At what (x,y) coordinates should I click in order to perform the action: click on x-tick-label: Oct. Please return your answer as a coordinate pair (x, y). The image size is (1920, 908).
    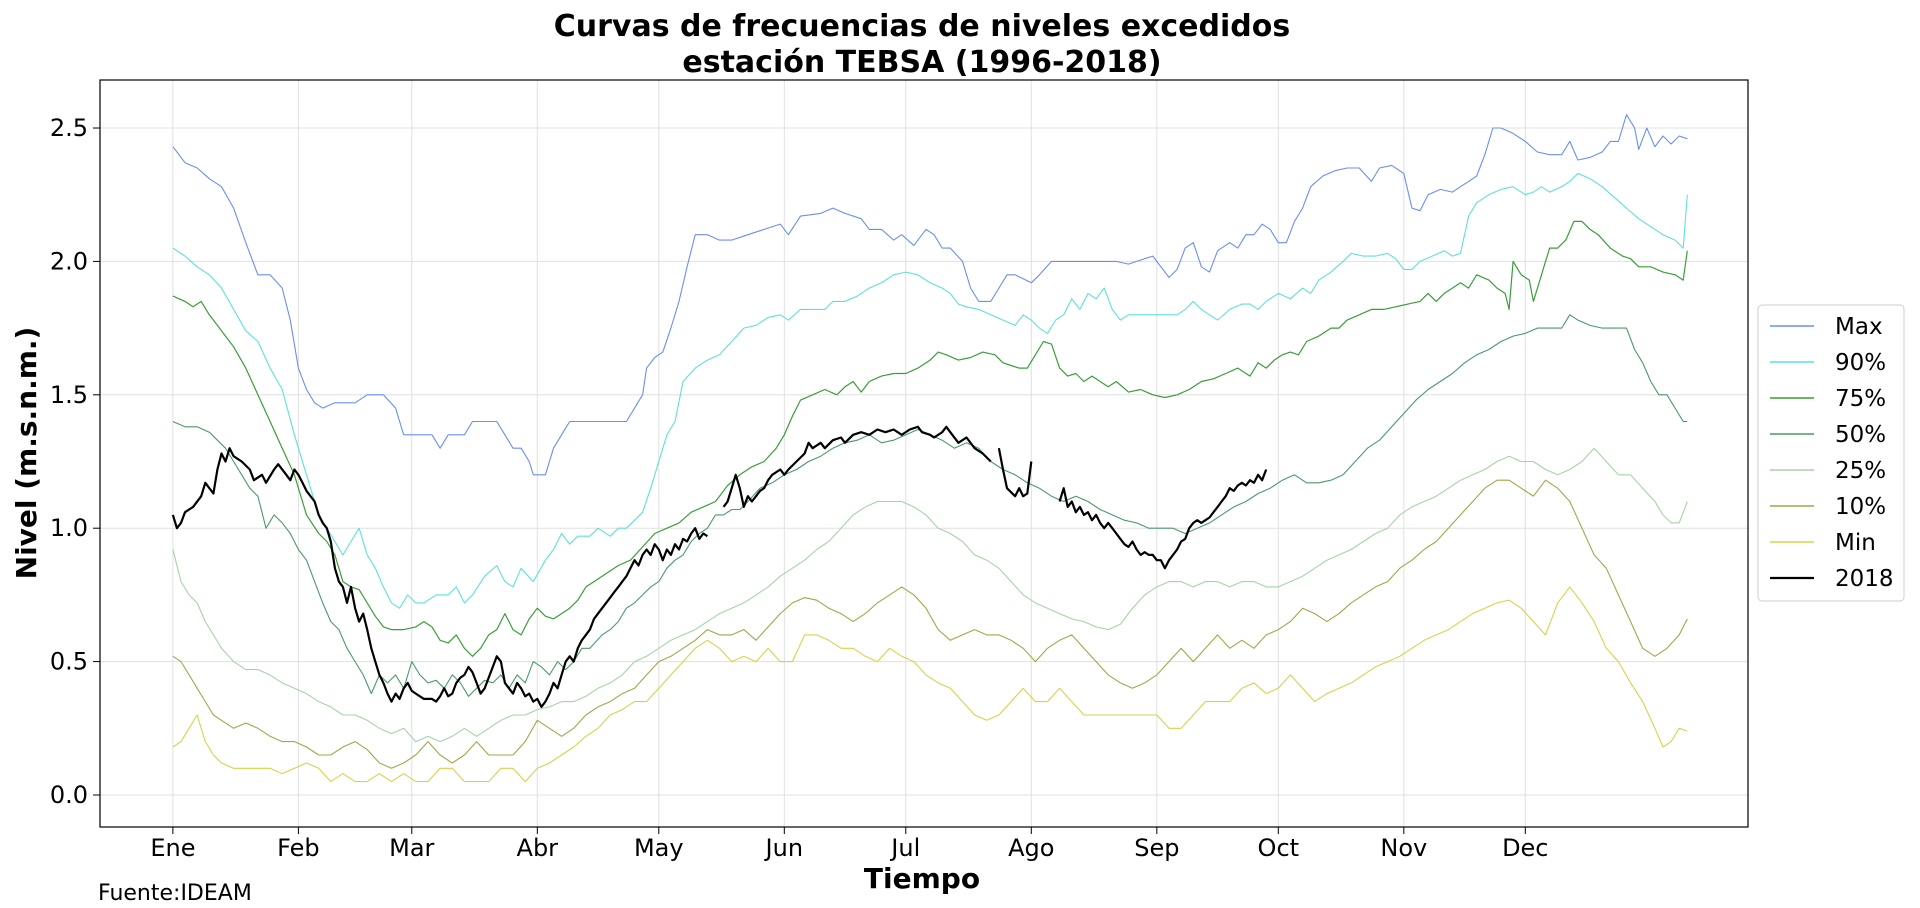
    Looking at the image, I should click on (1279, 848).